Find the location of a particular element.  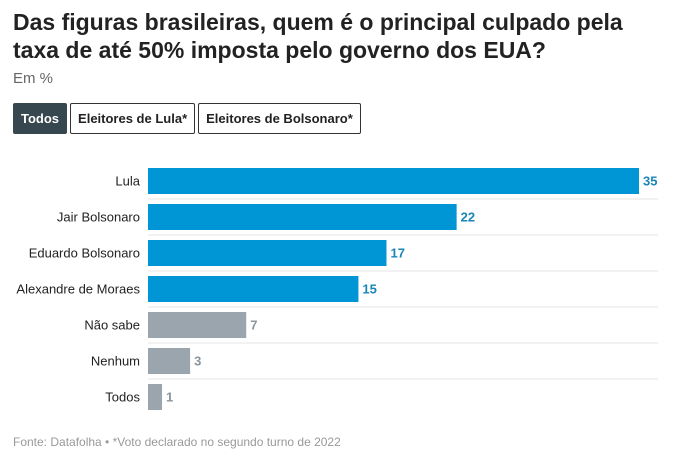

category-label: Alexandre de Moraes is located at coordinates (78, 289).